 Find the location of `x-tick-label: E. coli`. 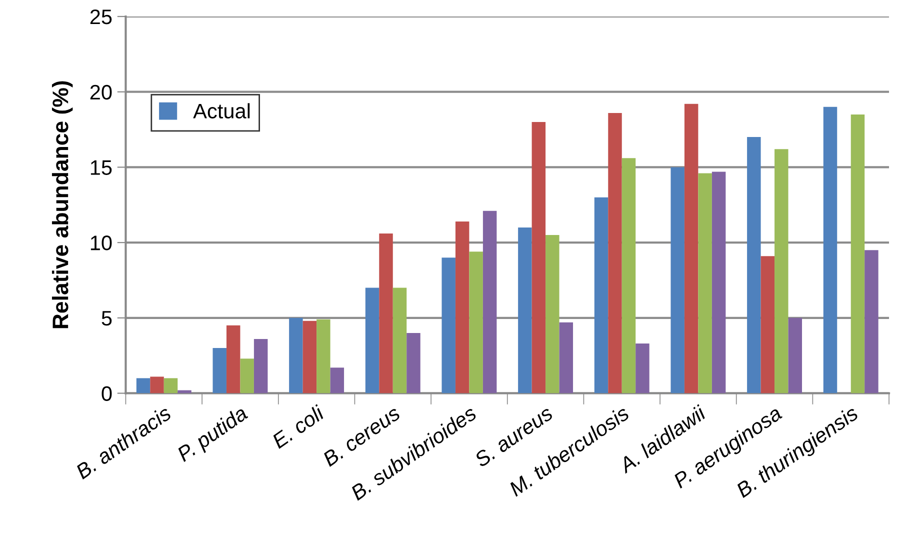

x-tick-label: E. coli is located at coordinates (298, 427).